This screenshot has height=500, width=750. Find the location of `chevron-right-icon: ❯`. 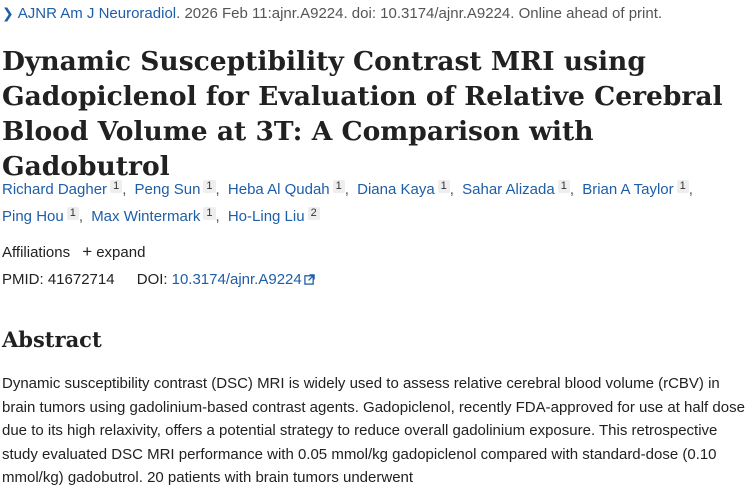

chevron-right-icon: ❯ is located at coordinates (8, 13).